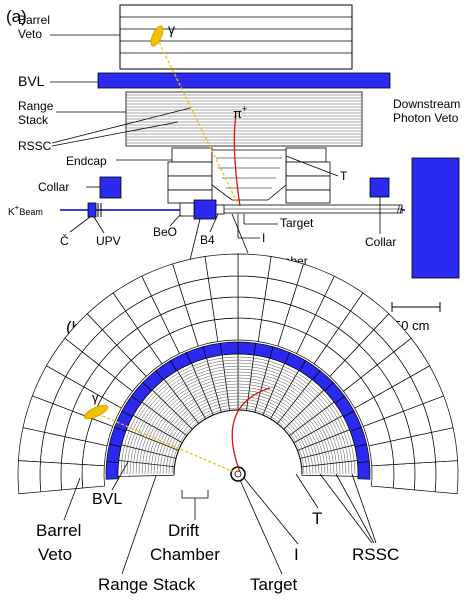 This screenshot has height=603, width=475. What do you see at coordinates (380, 242) in the screenshot?
I see `label-collar-right: Collar` at bounding box center [380, 242].